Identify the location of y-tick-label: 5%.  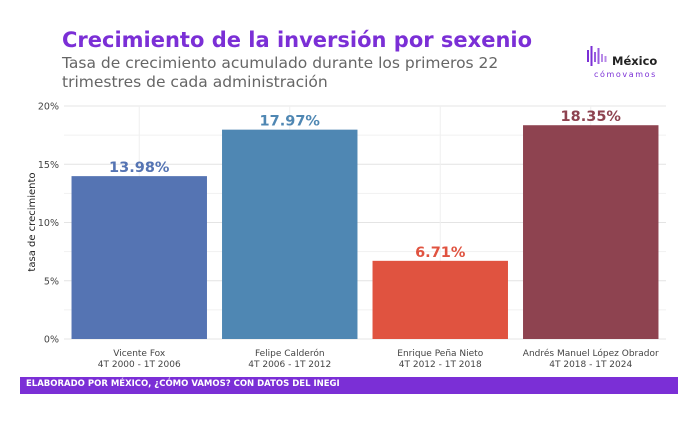
(51, 281).